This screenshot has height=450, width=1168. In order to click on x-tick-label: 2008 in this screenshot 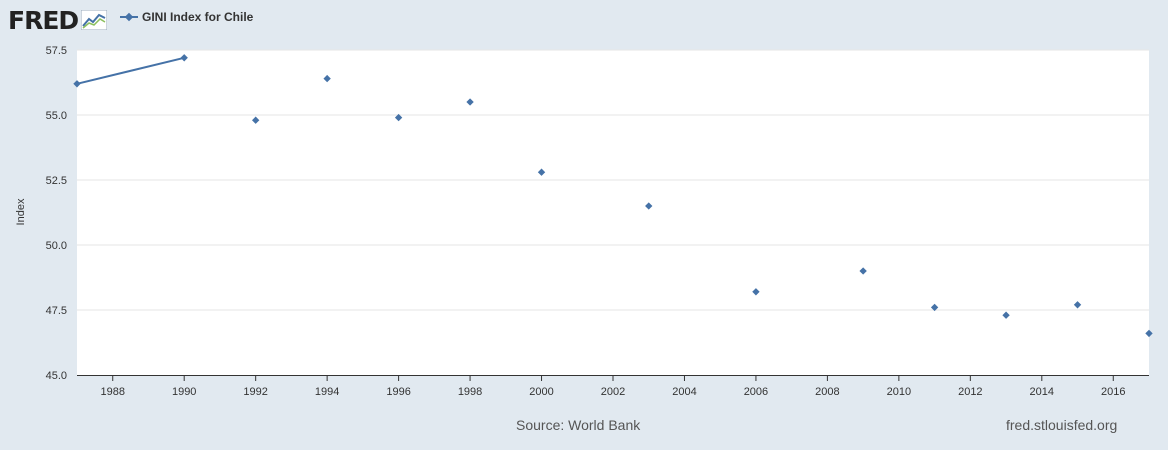, I will do `click(827, 392)`.